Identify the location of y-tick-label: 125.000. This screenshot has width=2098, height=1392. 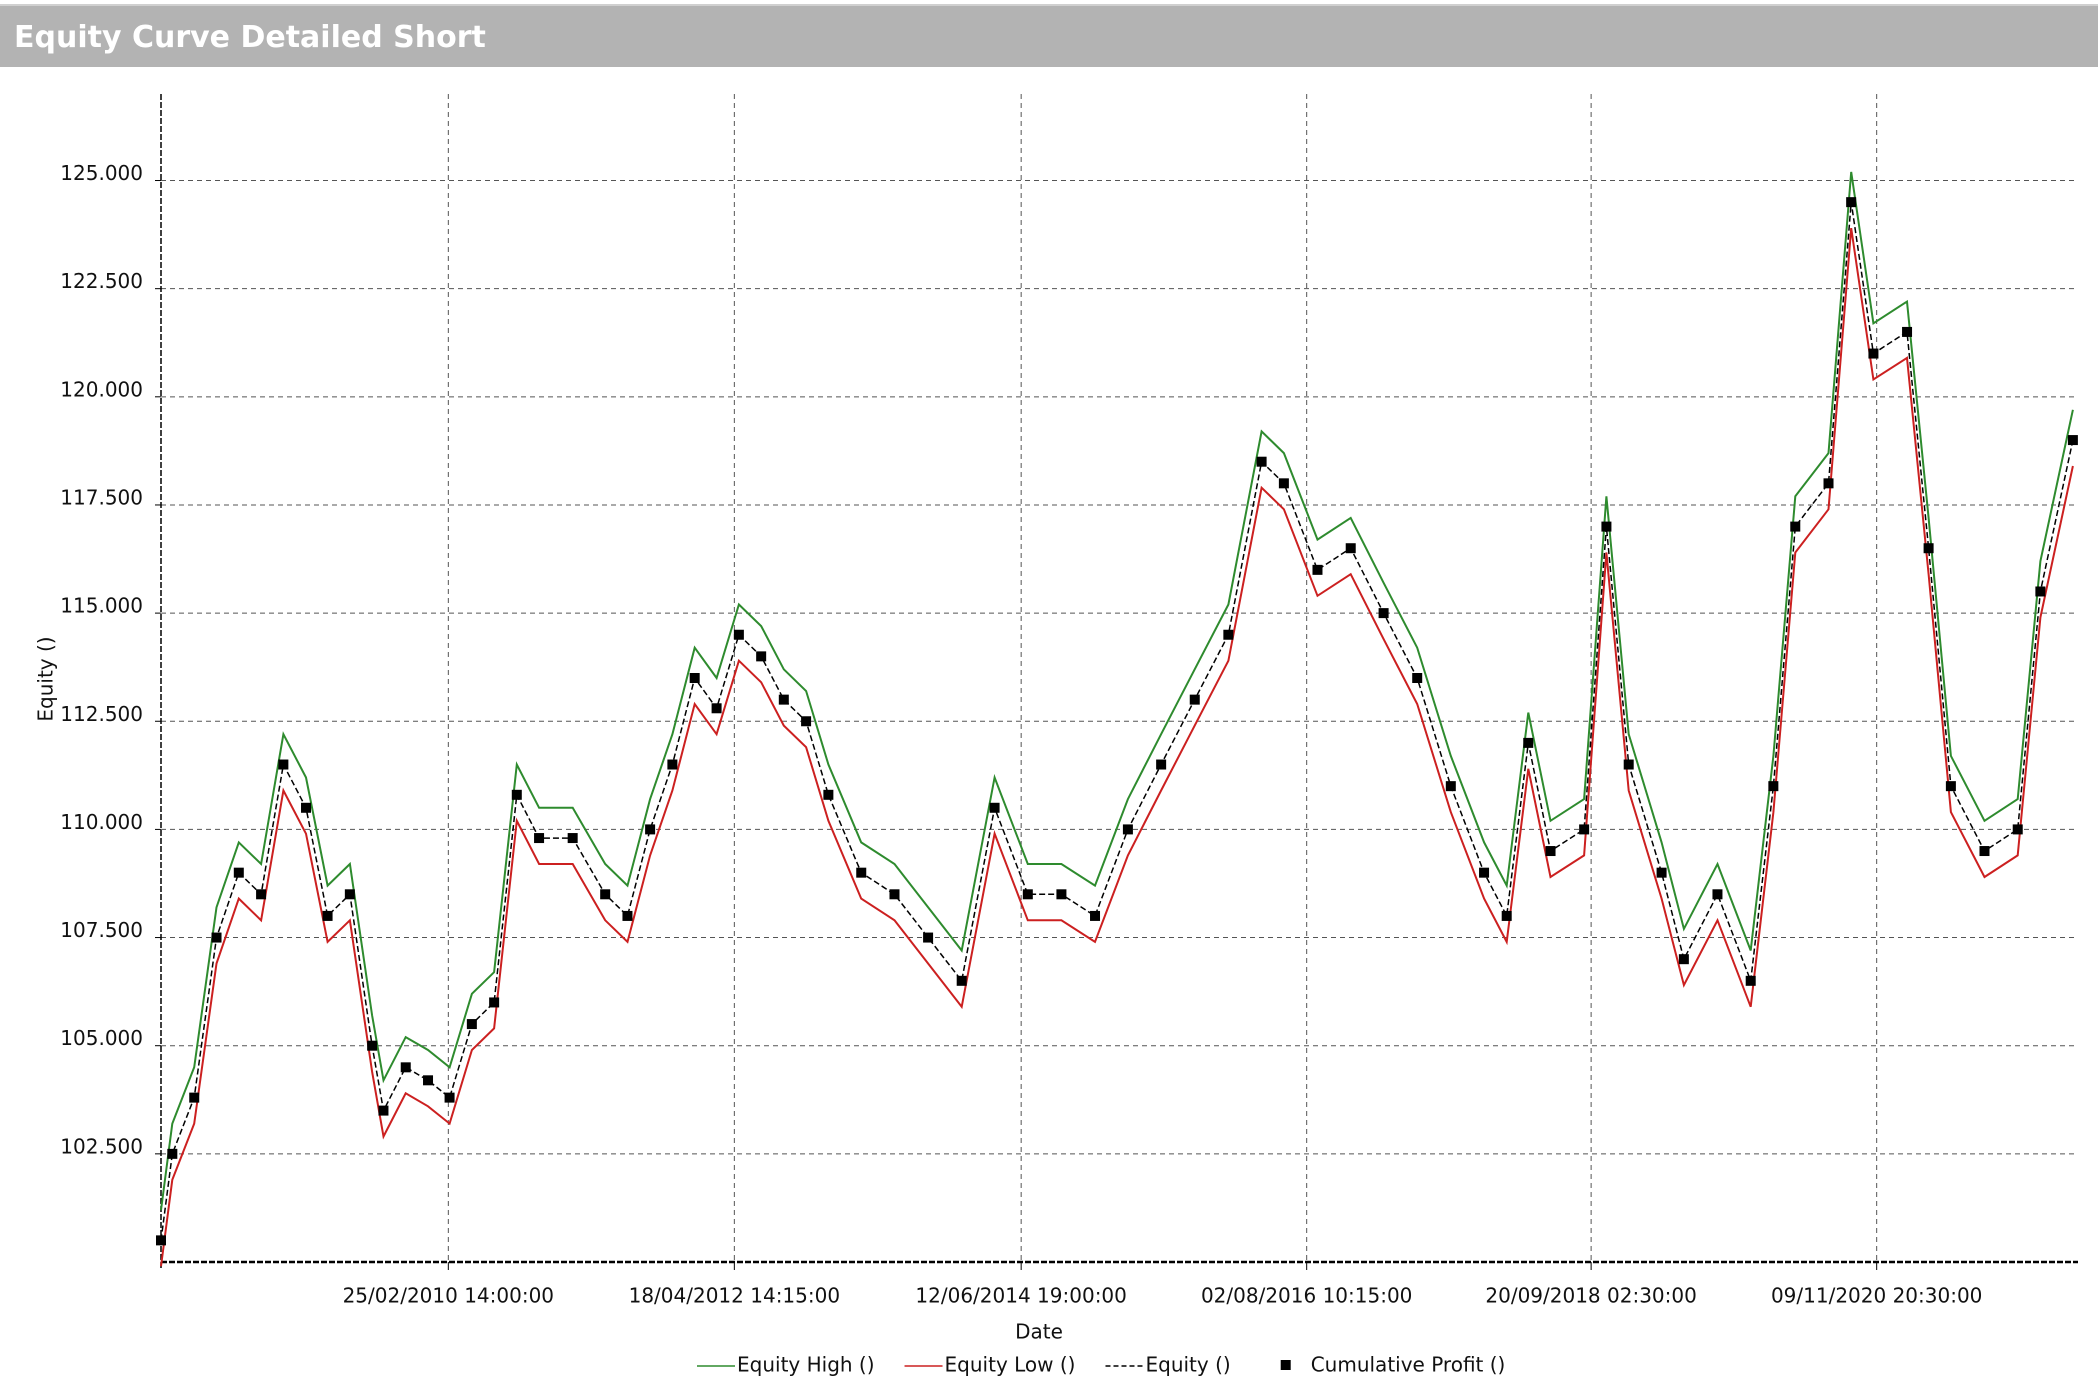
(101, 173).